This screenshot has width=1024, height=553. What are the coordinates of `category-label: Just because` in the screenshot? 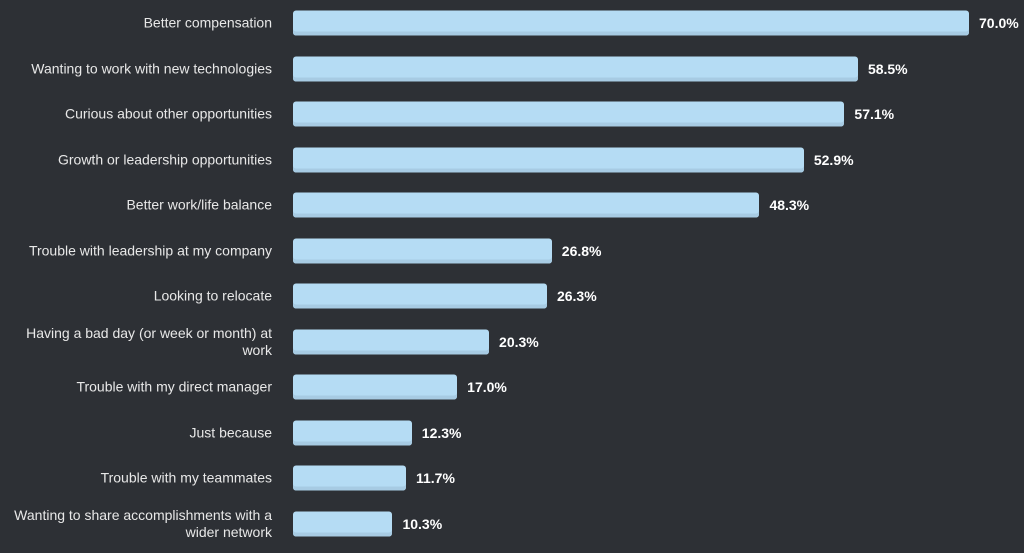 It's located at (231, 432).